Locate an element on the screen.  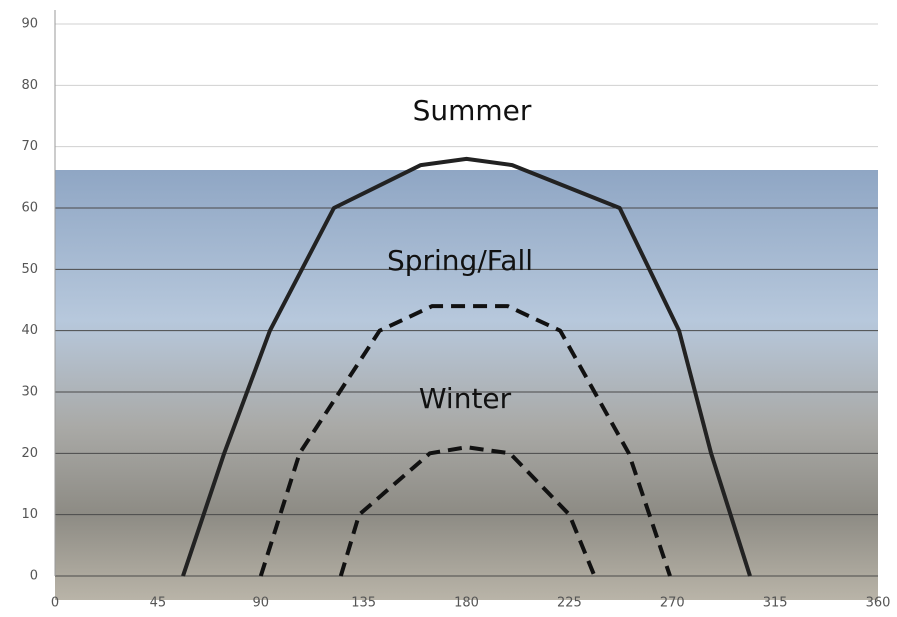
x-tick-label: 45 is located at coordinates (158, 603).